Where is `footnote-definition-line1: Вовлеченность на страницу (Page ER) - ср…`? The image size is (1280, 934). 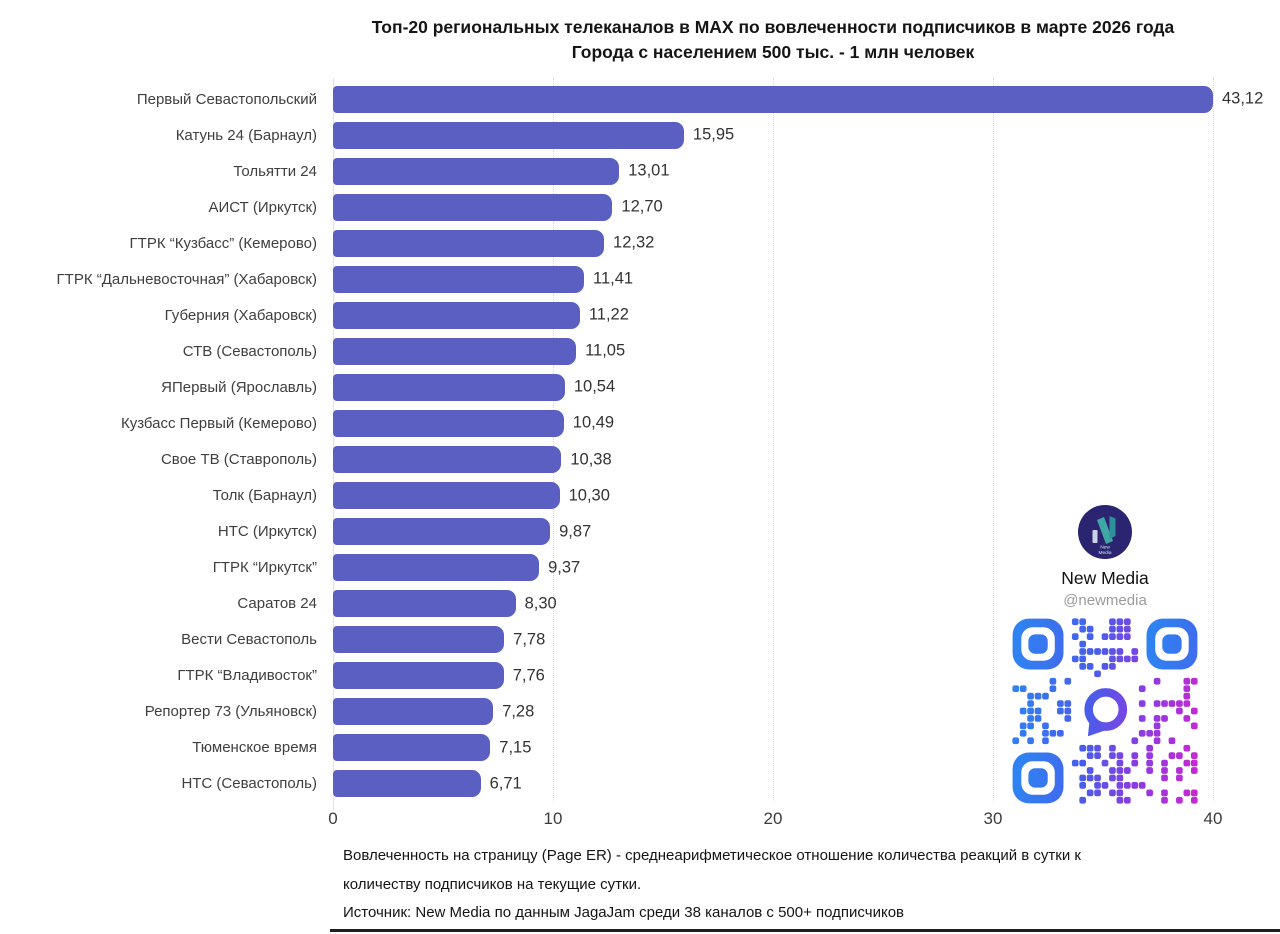 footnote-definition-line1: Вовлеченность на страницу (Page ER) - ср… is located at coordinates (712, 855).